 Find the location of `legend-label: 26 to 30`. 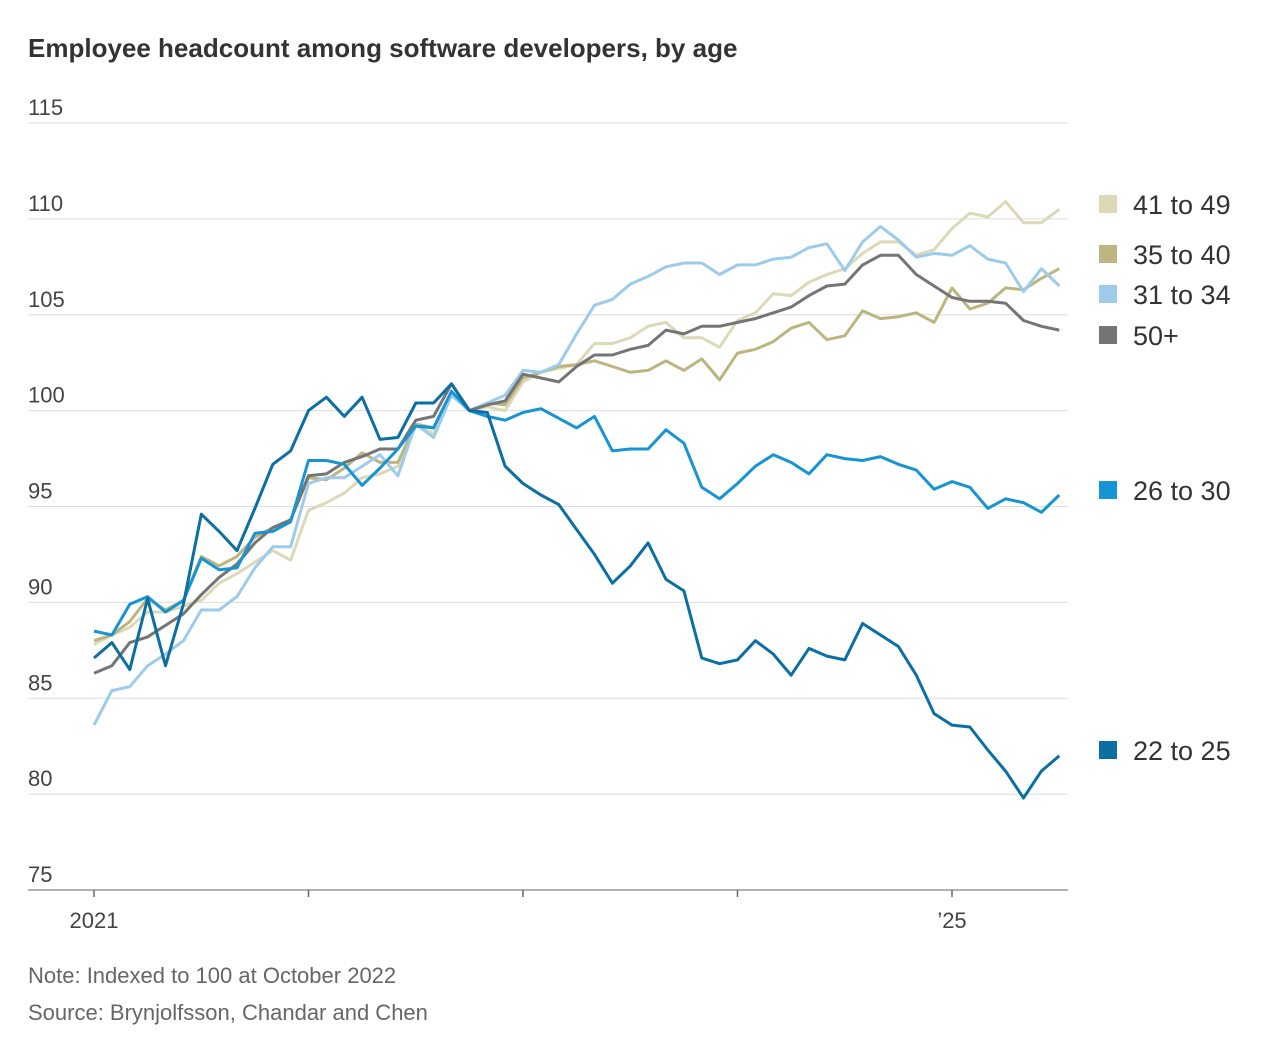

legend-label: 26 to 30 is located at coordinates (1182, 491).